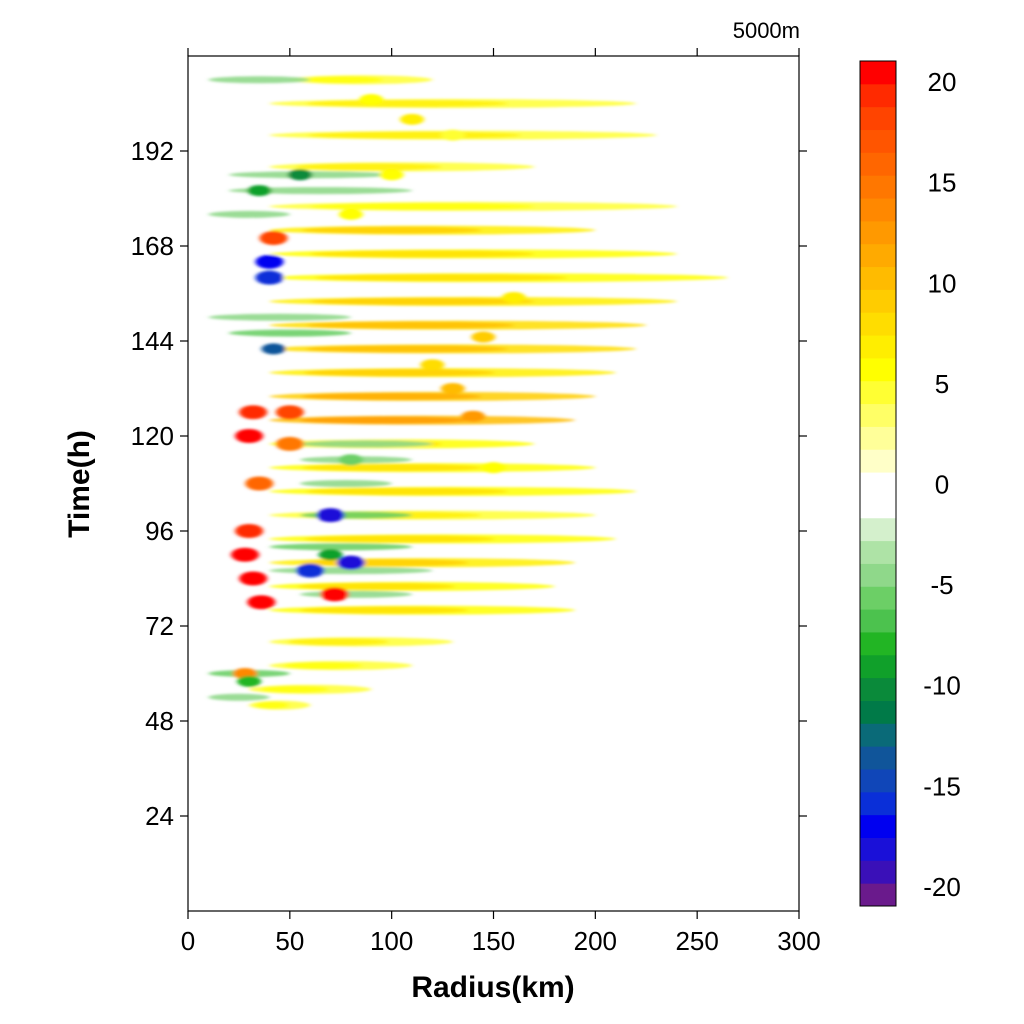  I want to click on y-tick-label: 72, so click(159, 626).